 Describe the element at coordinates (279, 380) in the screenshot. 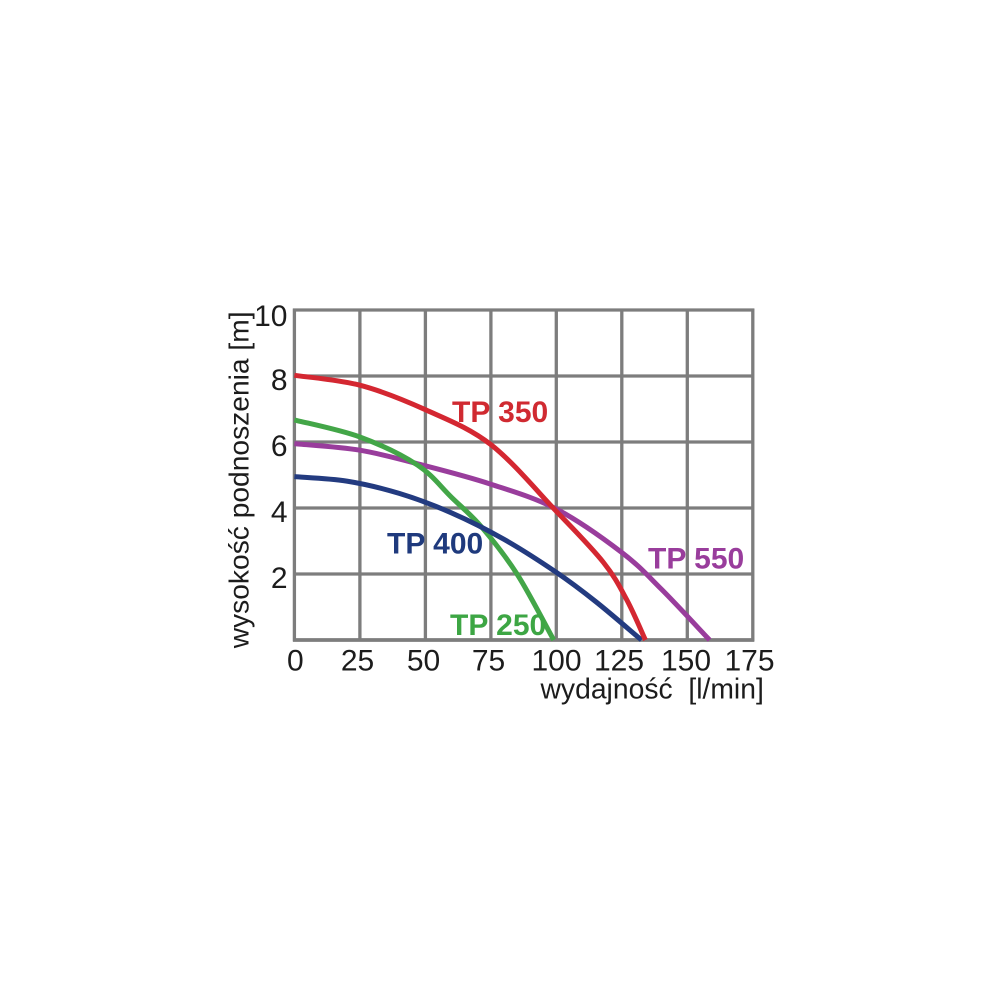

I see `svg-text: 8` at that location.